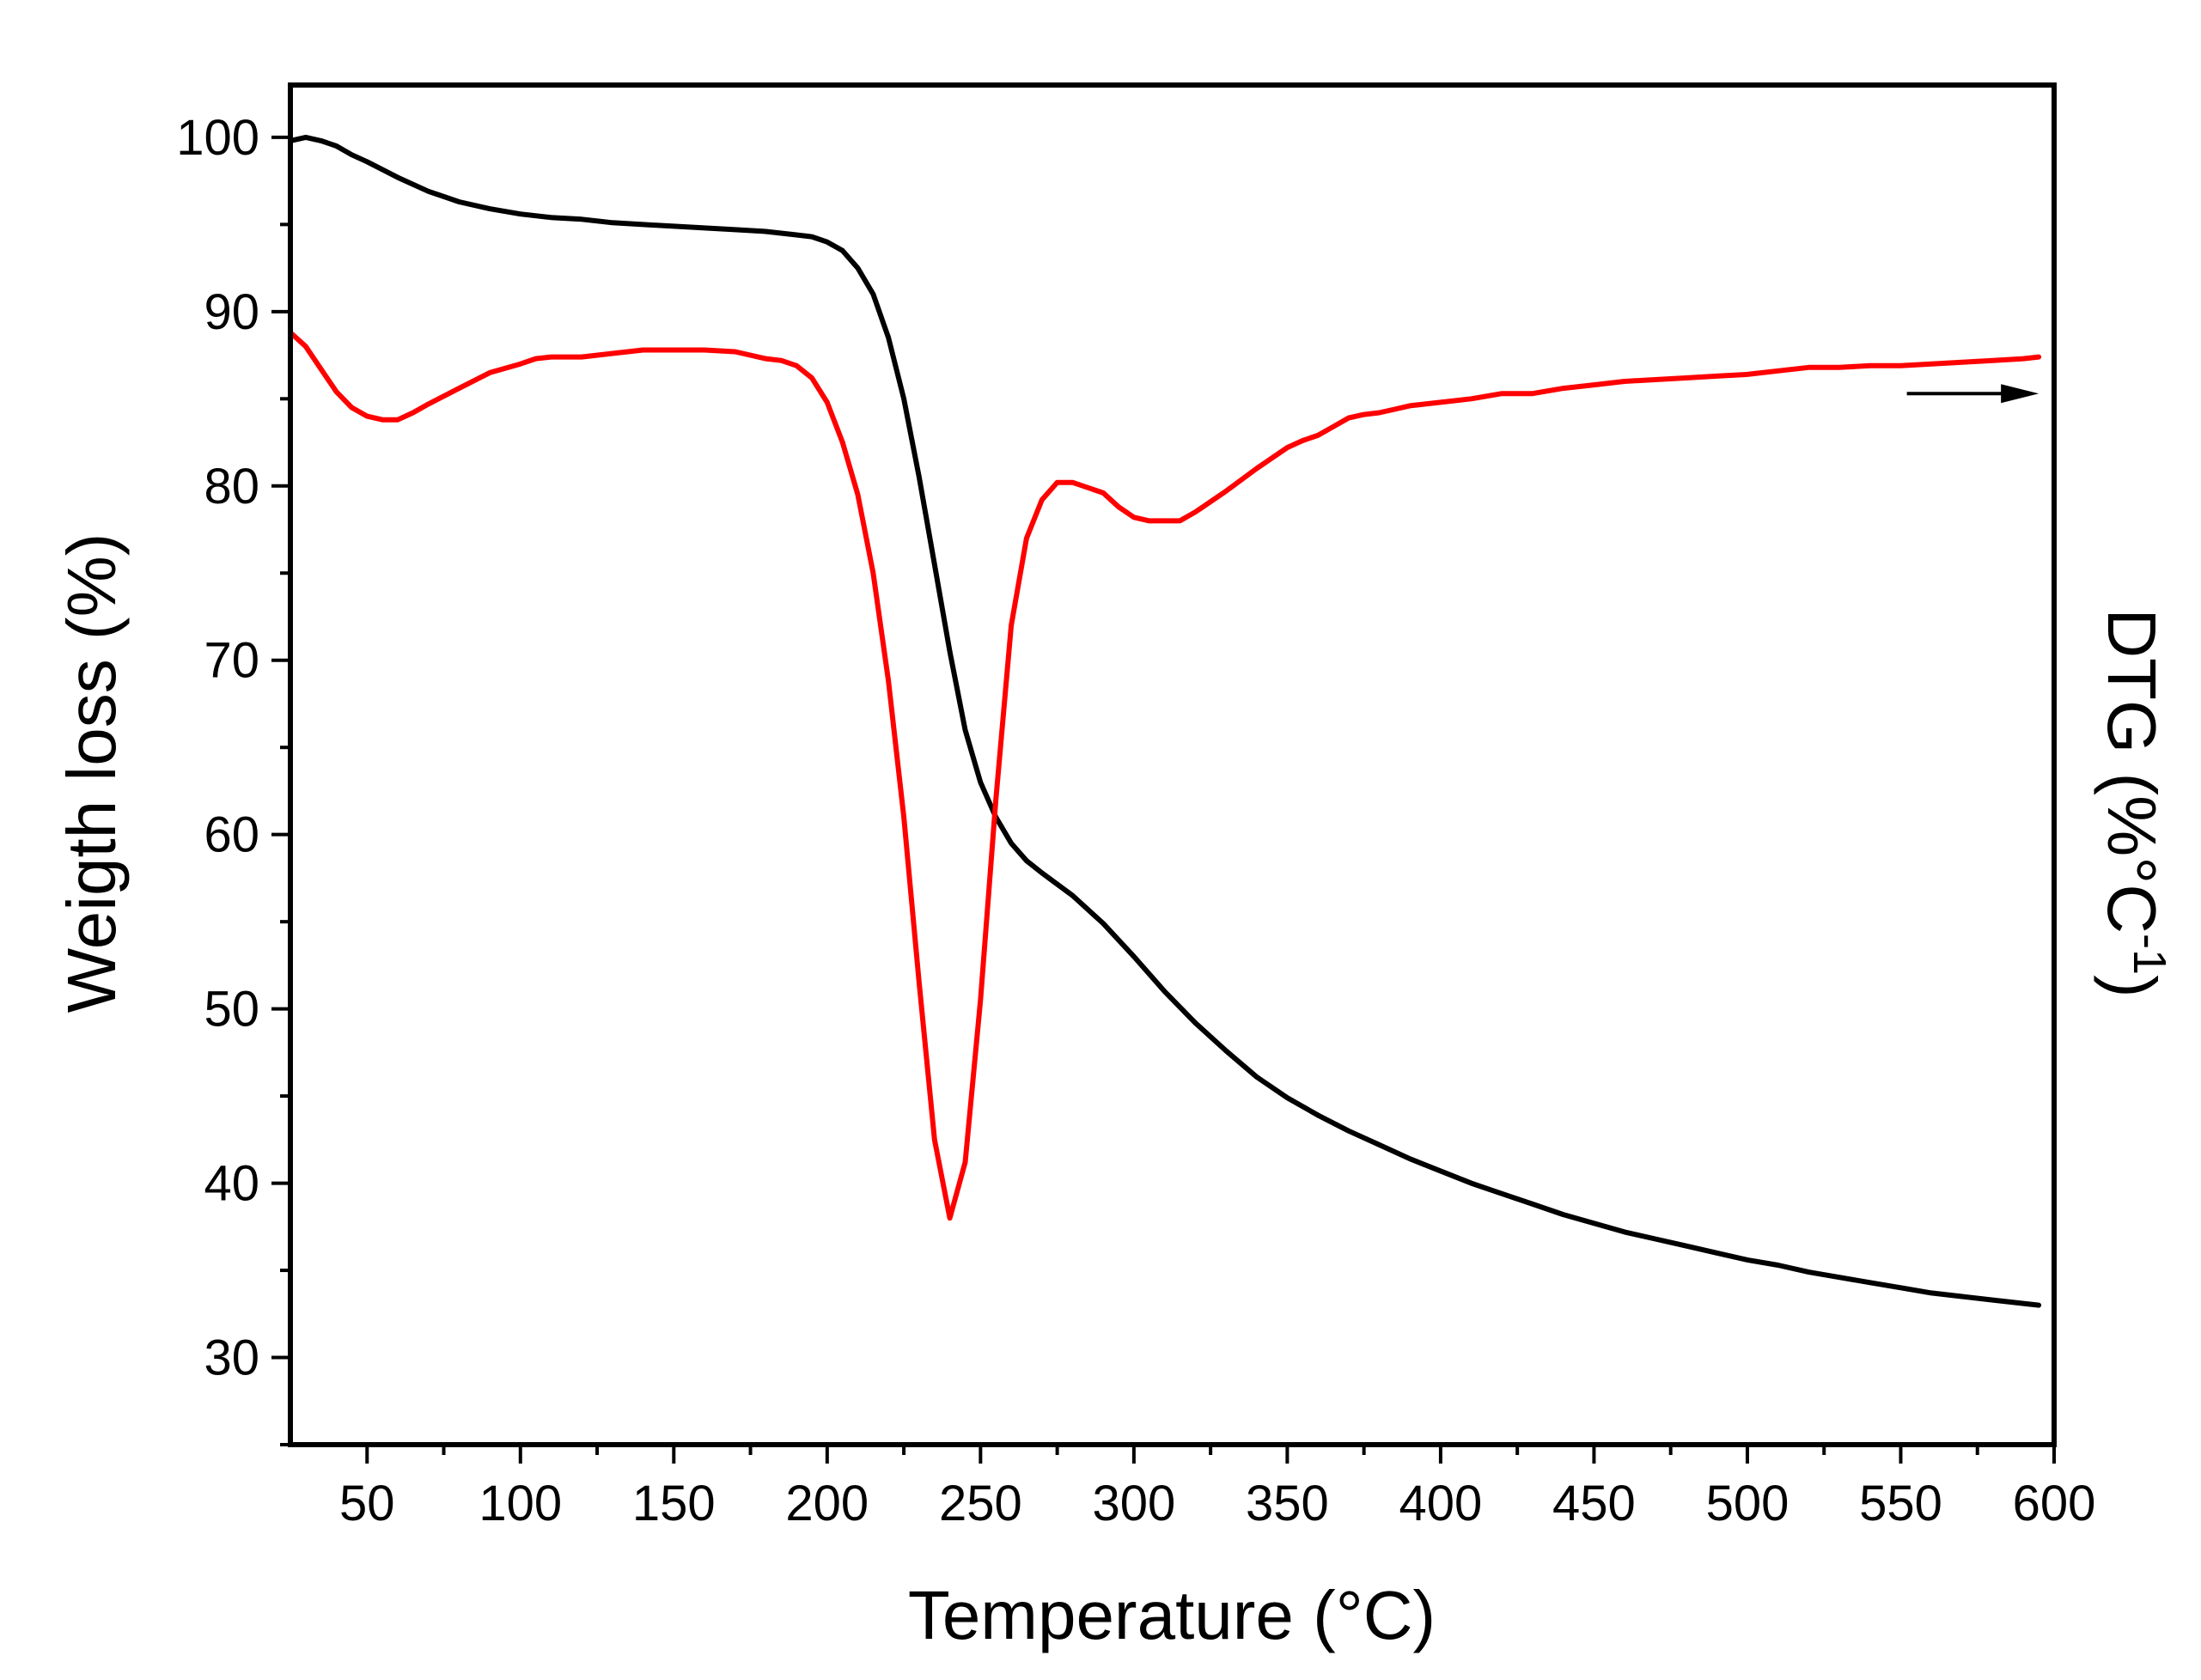 Image resolution: width=2201 pixels, height=1680 pixels. I want to click on x-tick-label: 250, so click(980, 1504).